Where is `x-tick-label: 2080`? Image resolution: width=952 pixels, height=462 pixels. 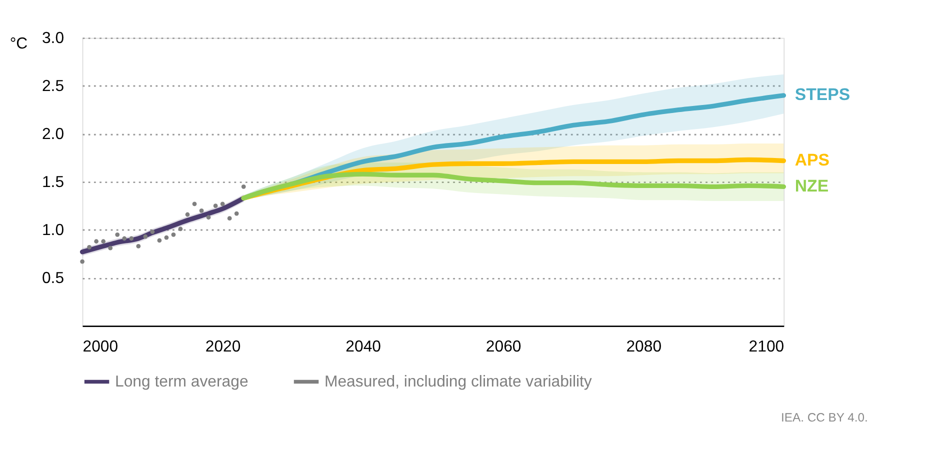
x-tick-label: 2080 is located at coordinates (644, 347).